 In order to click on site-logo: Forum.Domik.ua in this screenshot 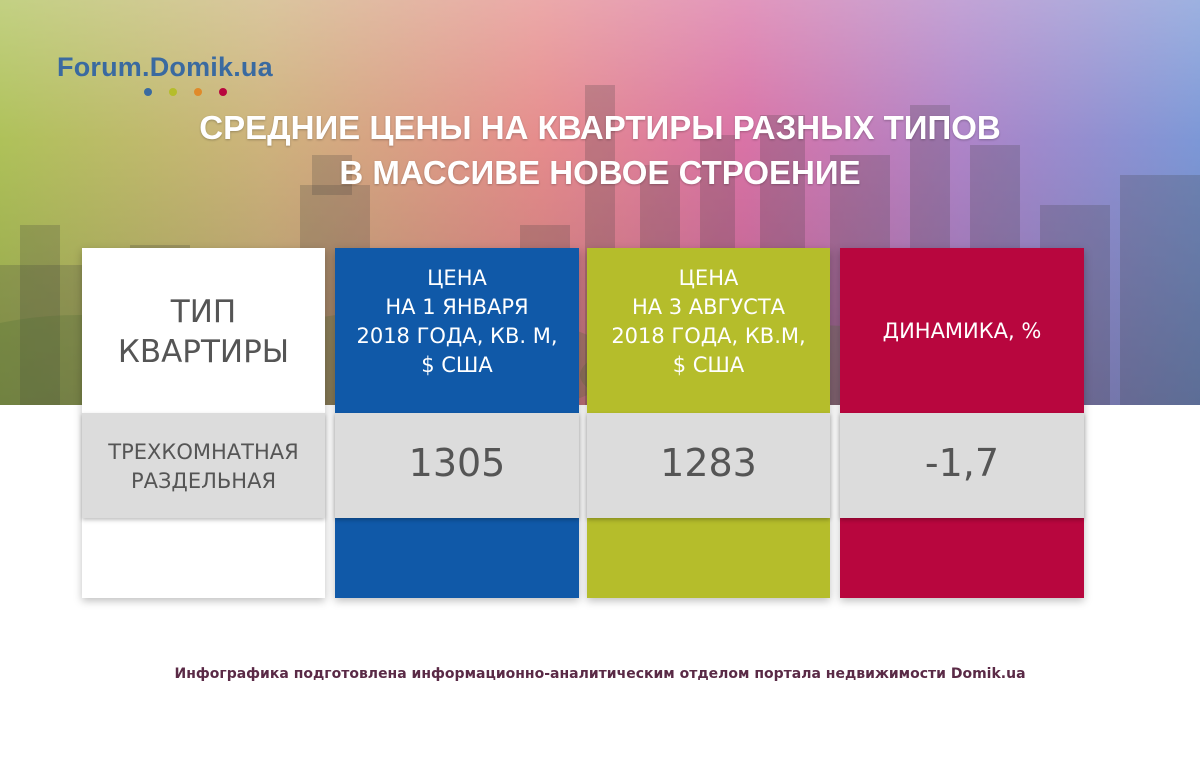, I will do `click(165, 67)`.